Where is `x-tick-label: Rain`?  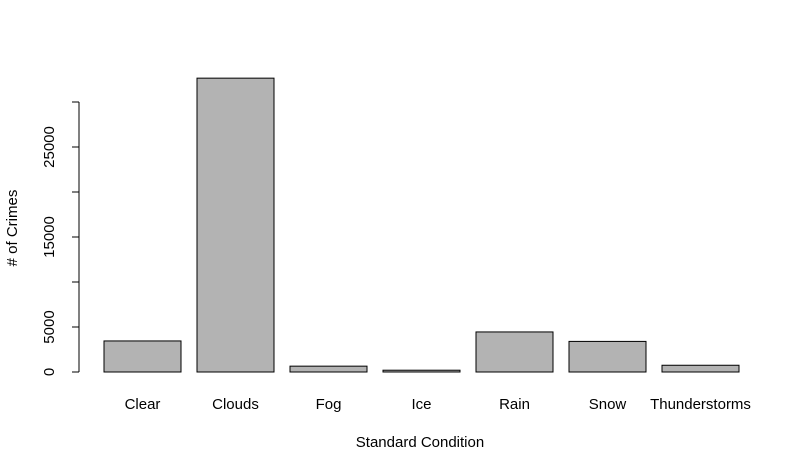
x-tick-label: Rain is located at coordinates (514, 404).